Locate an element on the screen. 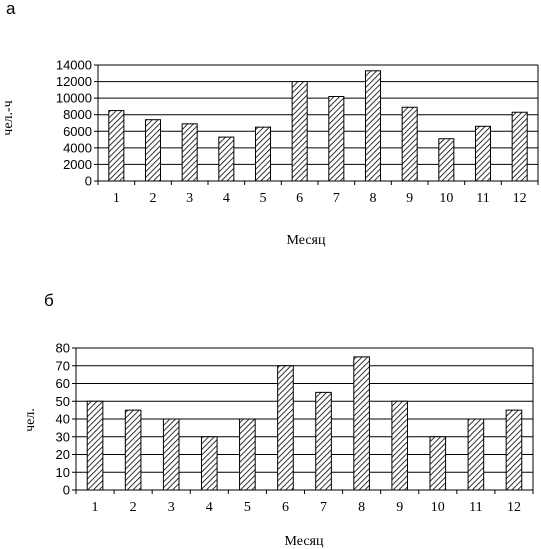 The height and width of the screenshot is (549, 541). chart-b-xtick-label: 8 is located at coordinates (361, 507).